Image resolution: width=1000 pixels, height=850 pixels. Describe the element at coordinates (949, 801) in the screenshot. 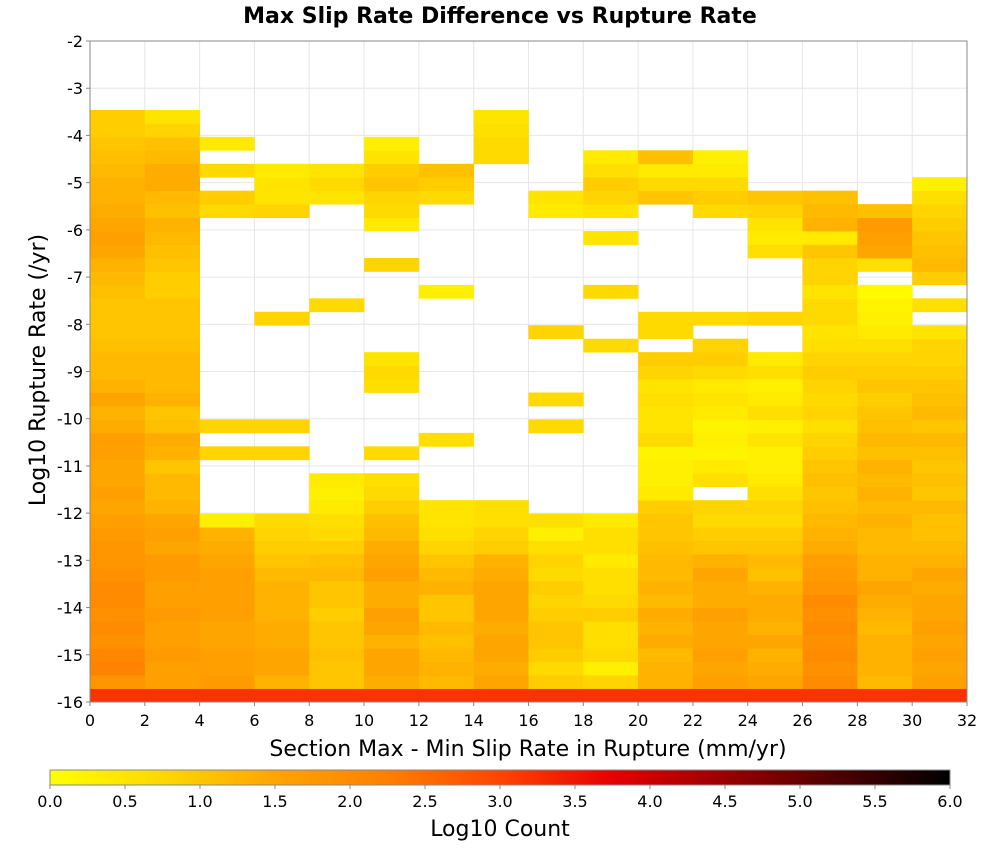

I see `colorbar-tick-label: 6.0` at that location.